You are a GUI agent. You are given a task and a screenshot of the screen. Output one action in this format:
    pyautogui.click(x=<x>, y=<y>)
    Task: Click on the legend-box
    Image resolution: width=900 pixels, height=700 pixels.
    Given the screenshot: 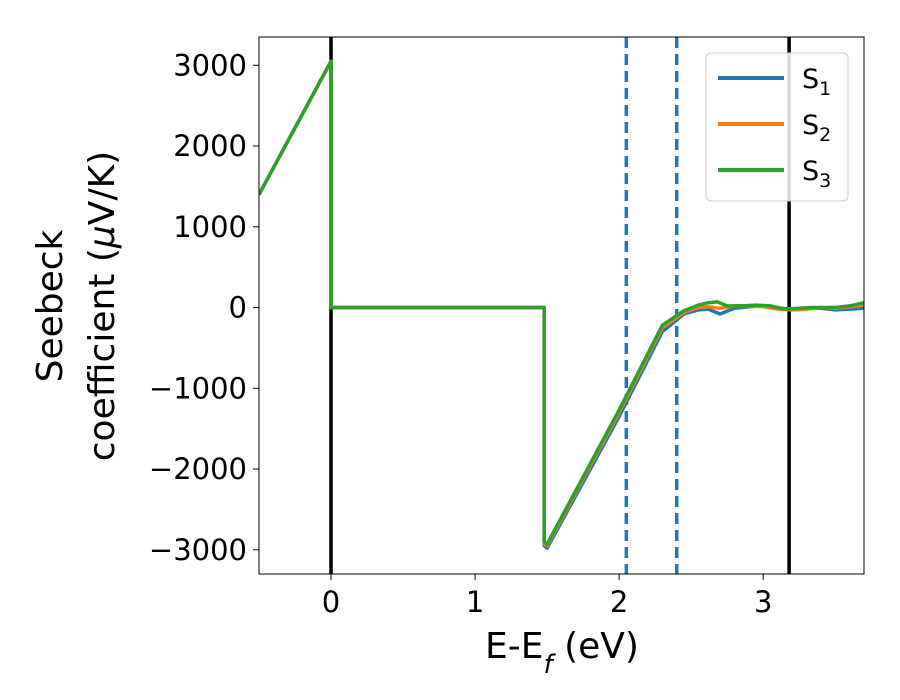 What is the action you would take?
    pyautogui.click(x=777, y=127)
    